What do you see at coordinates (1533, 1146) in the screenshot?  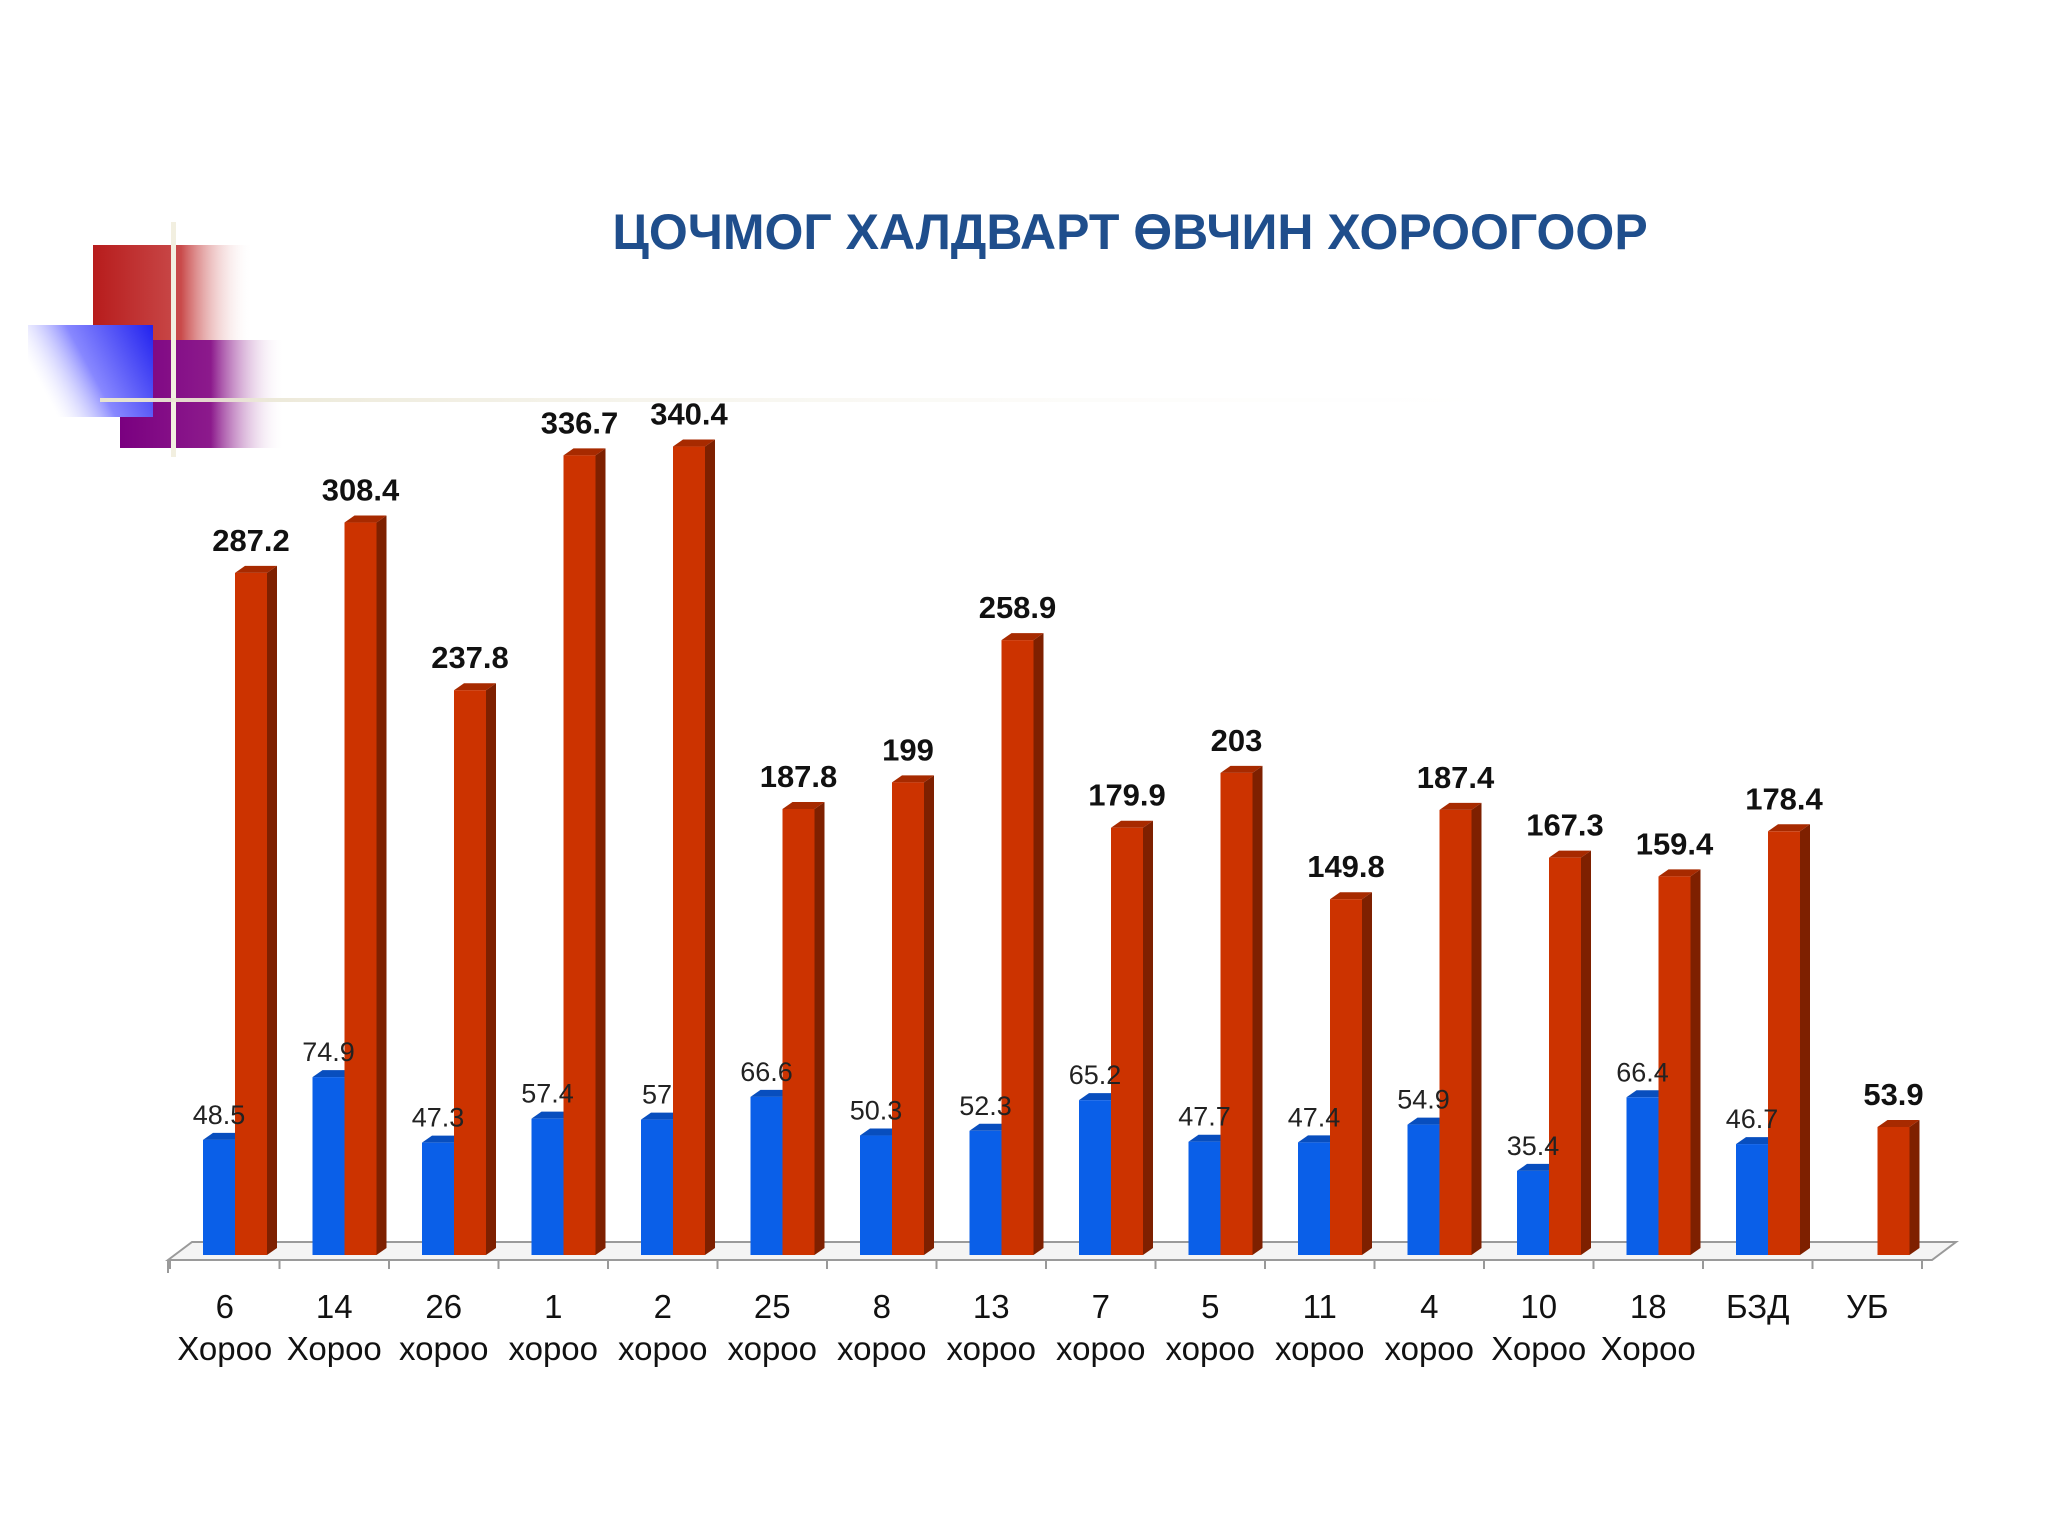 I see `data-label-blue: 35.4` at bounding box center [1533, 1146].